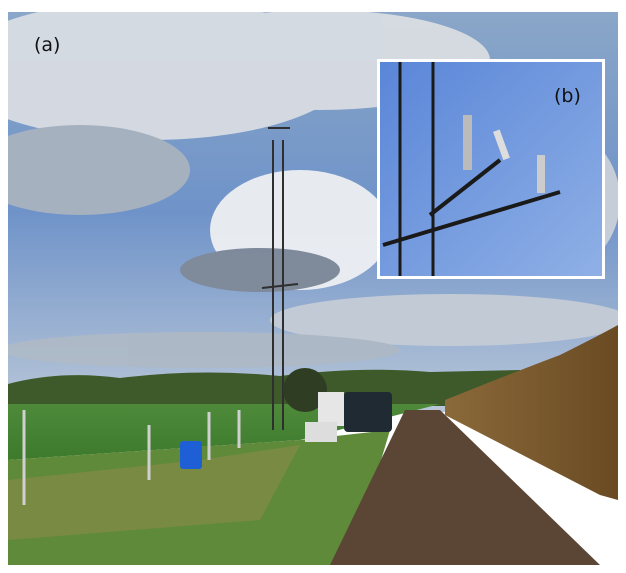 The width and height of the screenshot is (626, 573). What do you see at coordinates (541, 174) in the screenshot?
I see `sensor` at bounding box center [541, 174].